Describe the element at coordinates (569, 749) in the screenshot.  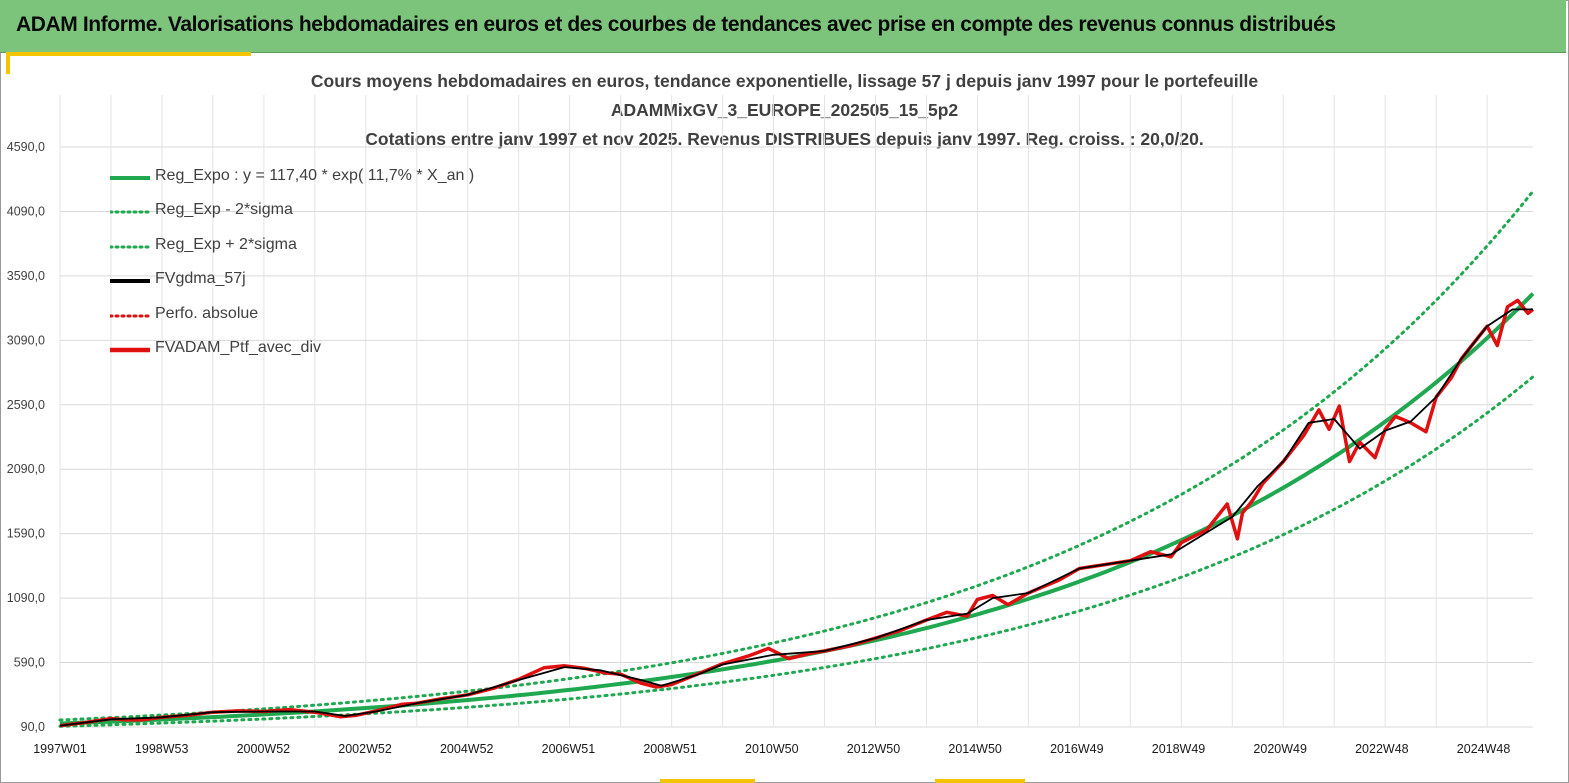
I see `x-tick-label: 2006W51` at that location.